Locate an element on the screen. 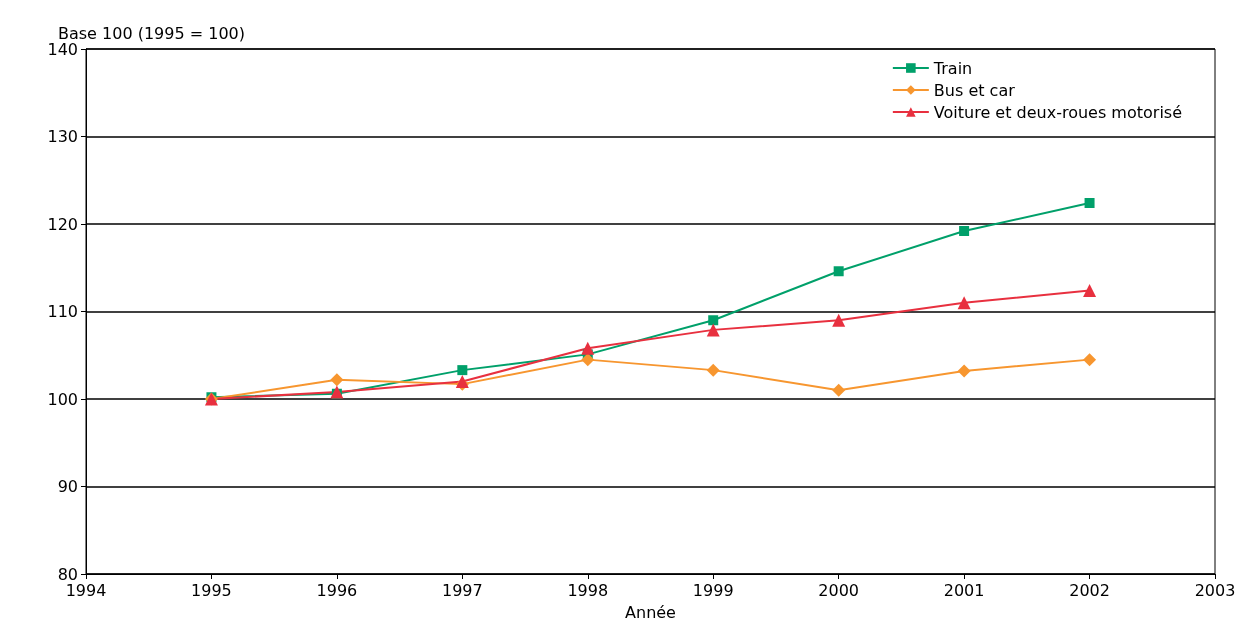  x-tick-label: 2001 is located at coordinates (964, 590).